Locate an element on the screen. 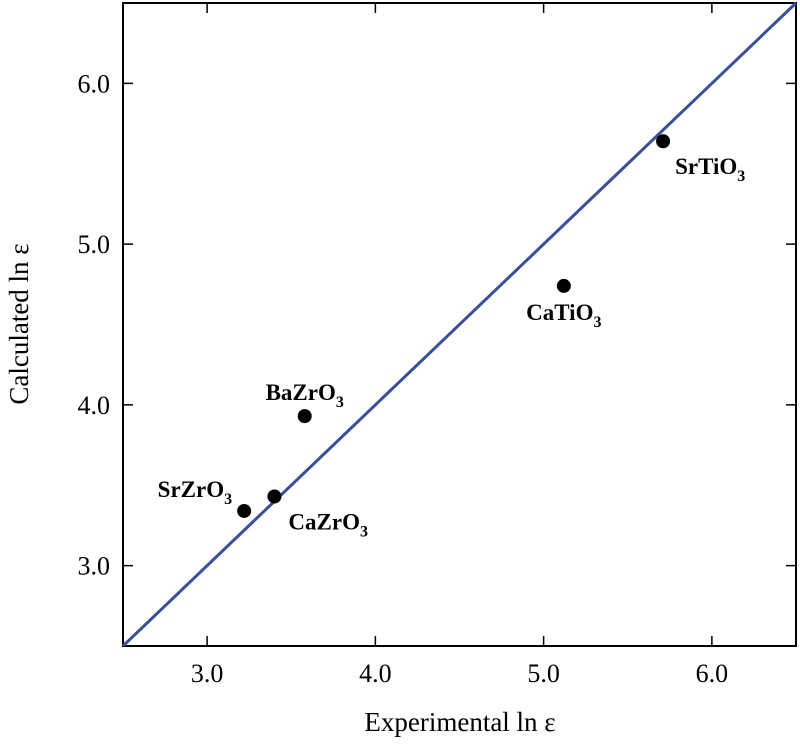 This screenshot has width=800, height=745. point-label-formula: CaZrO is located at coordinates (324, 522).